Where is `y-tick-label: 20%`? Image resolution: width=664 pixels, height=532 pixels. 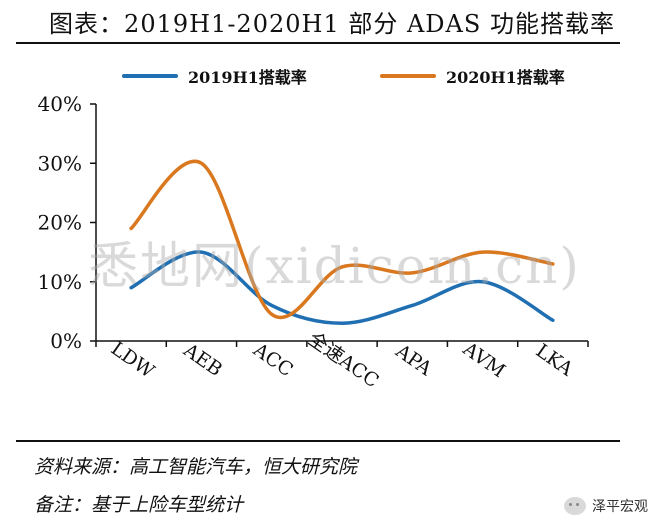 y-tick-label: 20% is located at coordinates (60, 223).